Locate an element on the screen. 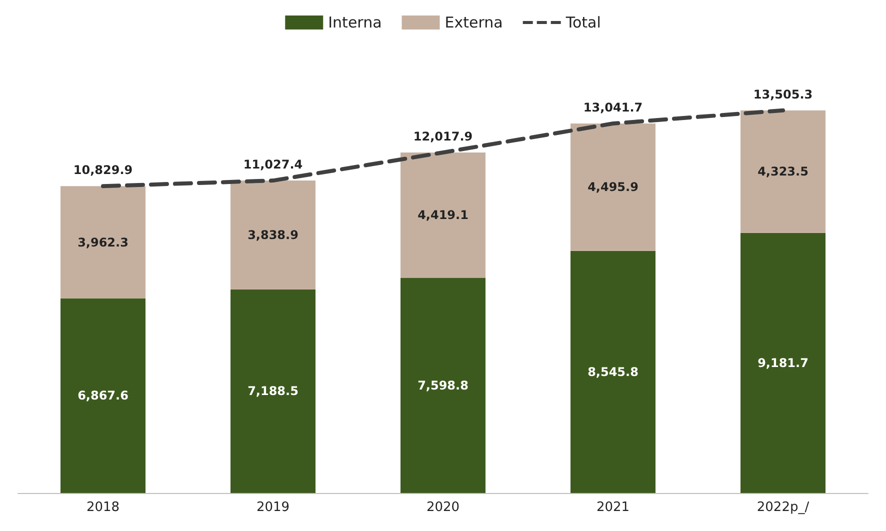  legend-label: Externa is located at coordinates (473, 23).